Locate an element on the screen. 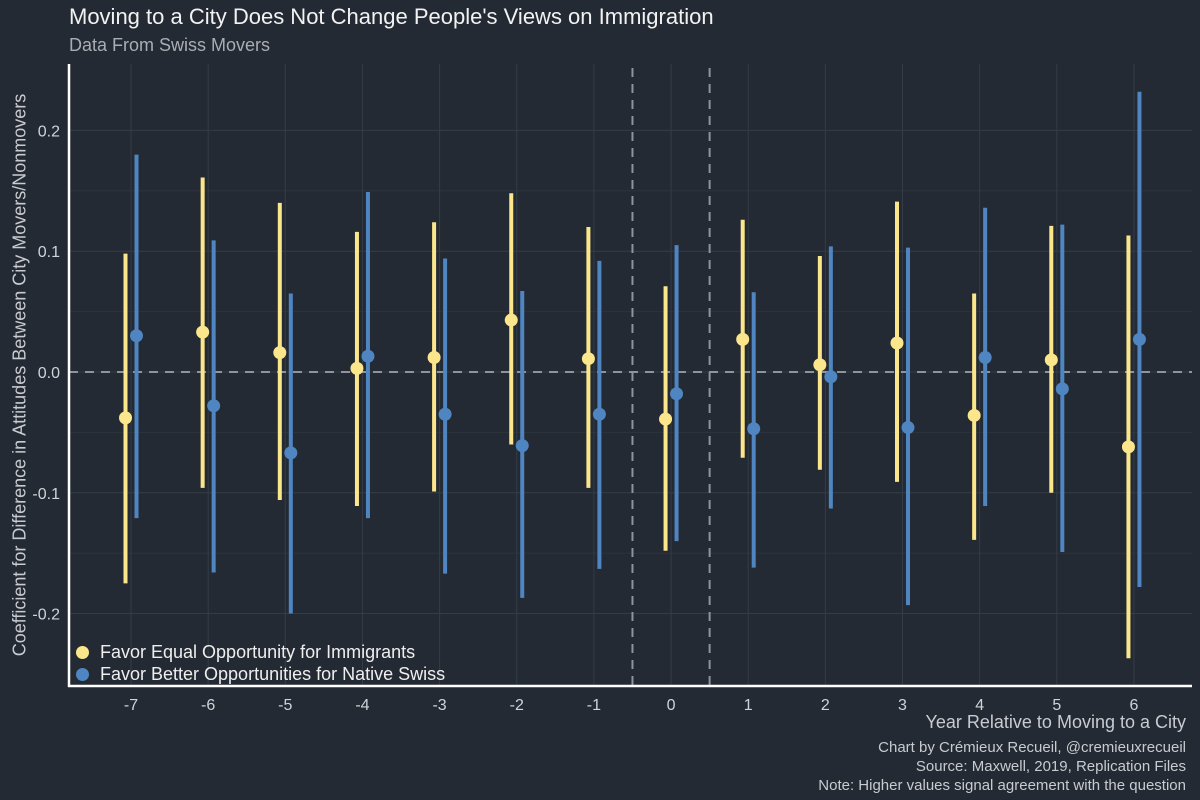 This screenshot has width=1200, height=800. x-tick-label: 6 is located at coordinates (1133, 705).